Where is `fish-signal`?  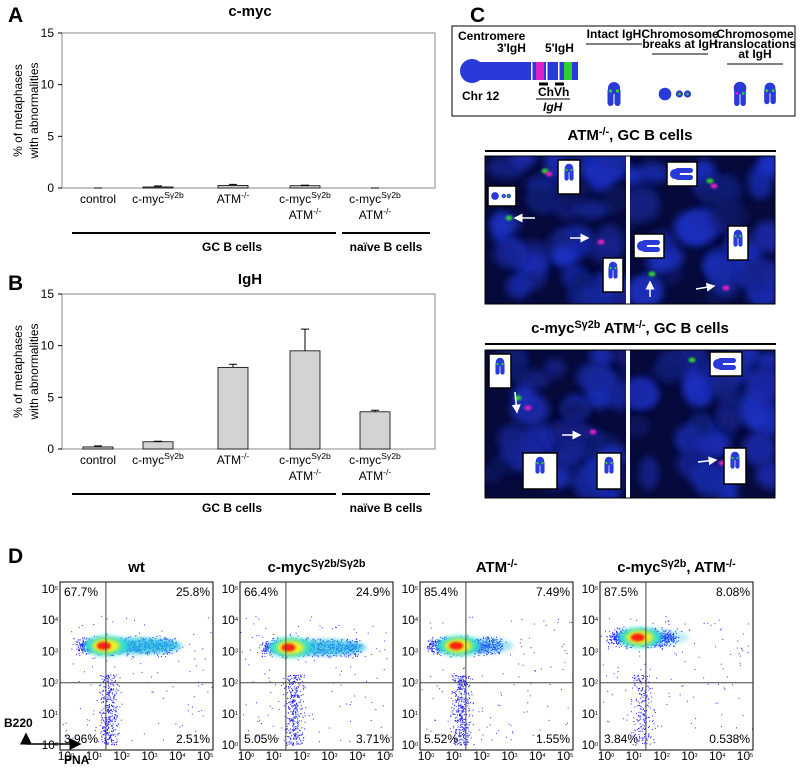 fish-signal is located at coordinates (714, 186).